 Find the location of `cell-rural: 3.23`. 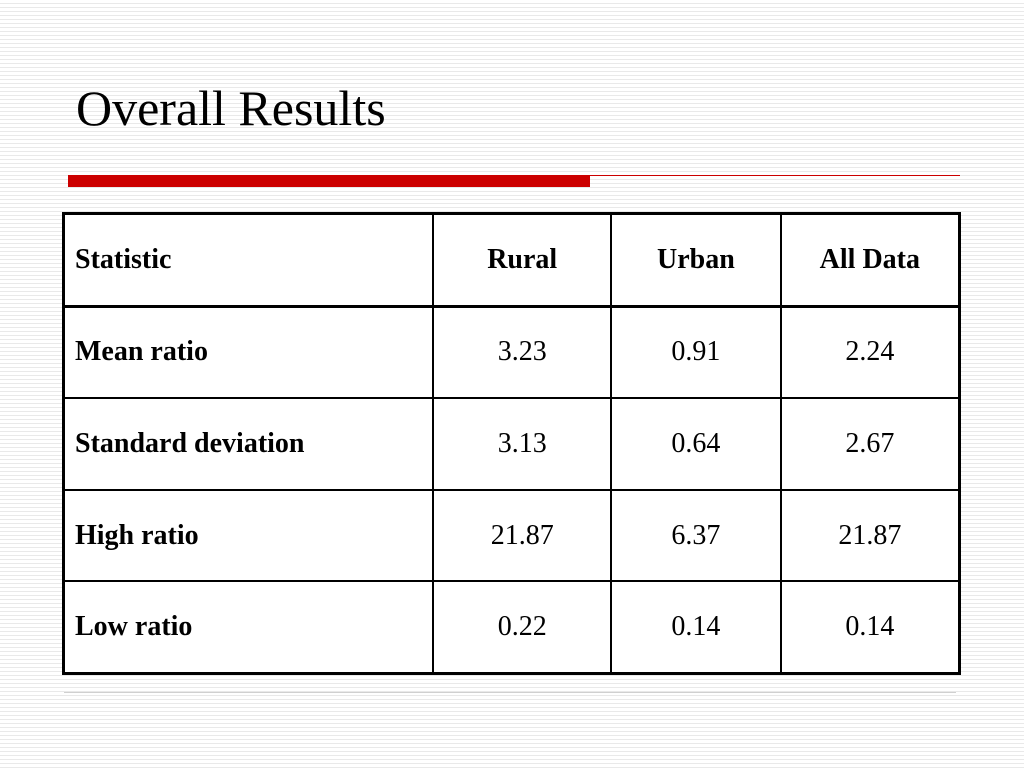

cell-rural: 3.23 is located at coordinates (522, 352).